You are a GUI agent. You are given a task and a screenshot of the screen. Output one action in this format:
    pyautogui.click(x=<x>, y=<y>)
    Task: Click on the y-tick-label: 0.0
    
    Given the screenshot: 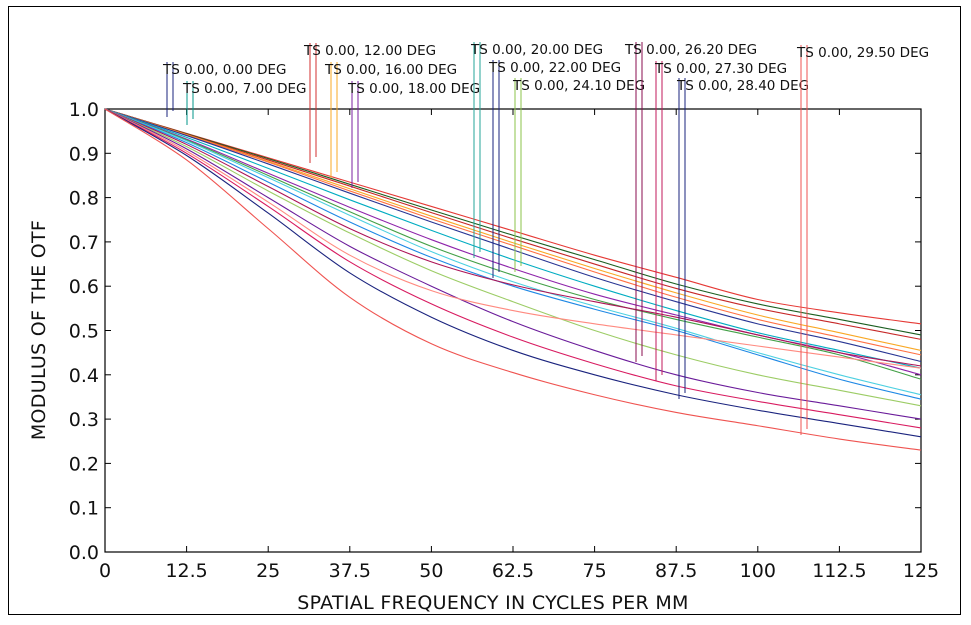 What is the action you would take?
    pyautogui.click(x=84, y=553)
    